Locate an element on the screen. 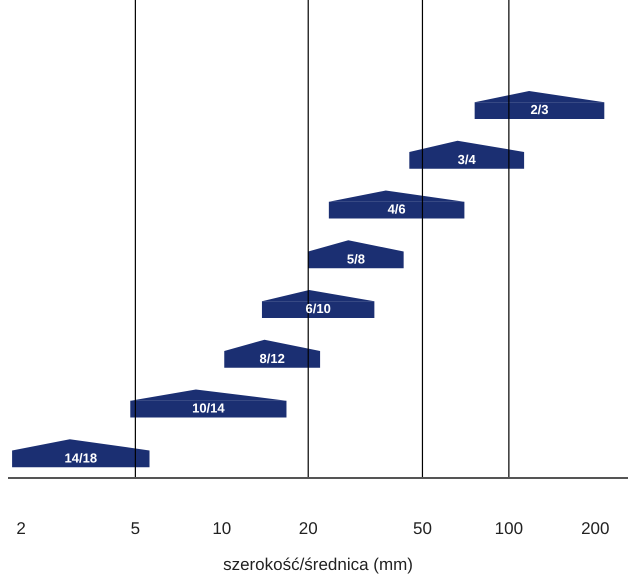 Image resolution: width=630 pixels, height=584 pixels. y-tick-label: 5/8 is located at coordinates (355, 258).